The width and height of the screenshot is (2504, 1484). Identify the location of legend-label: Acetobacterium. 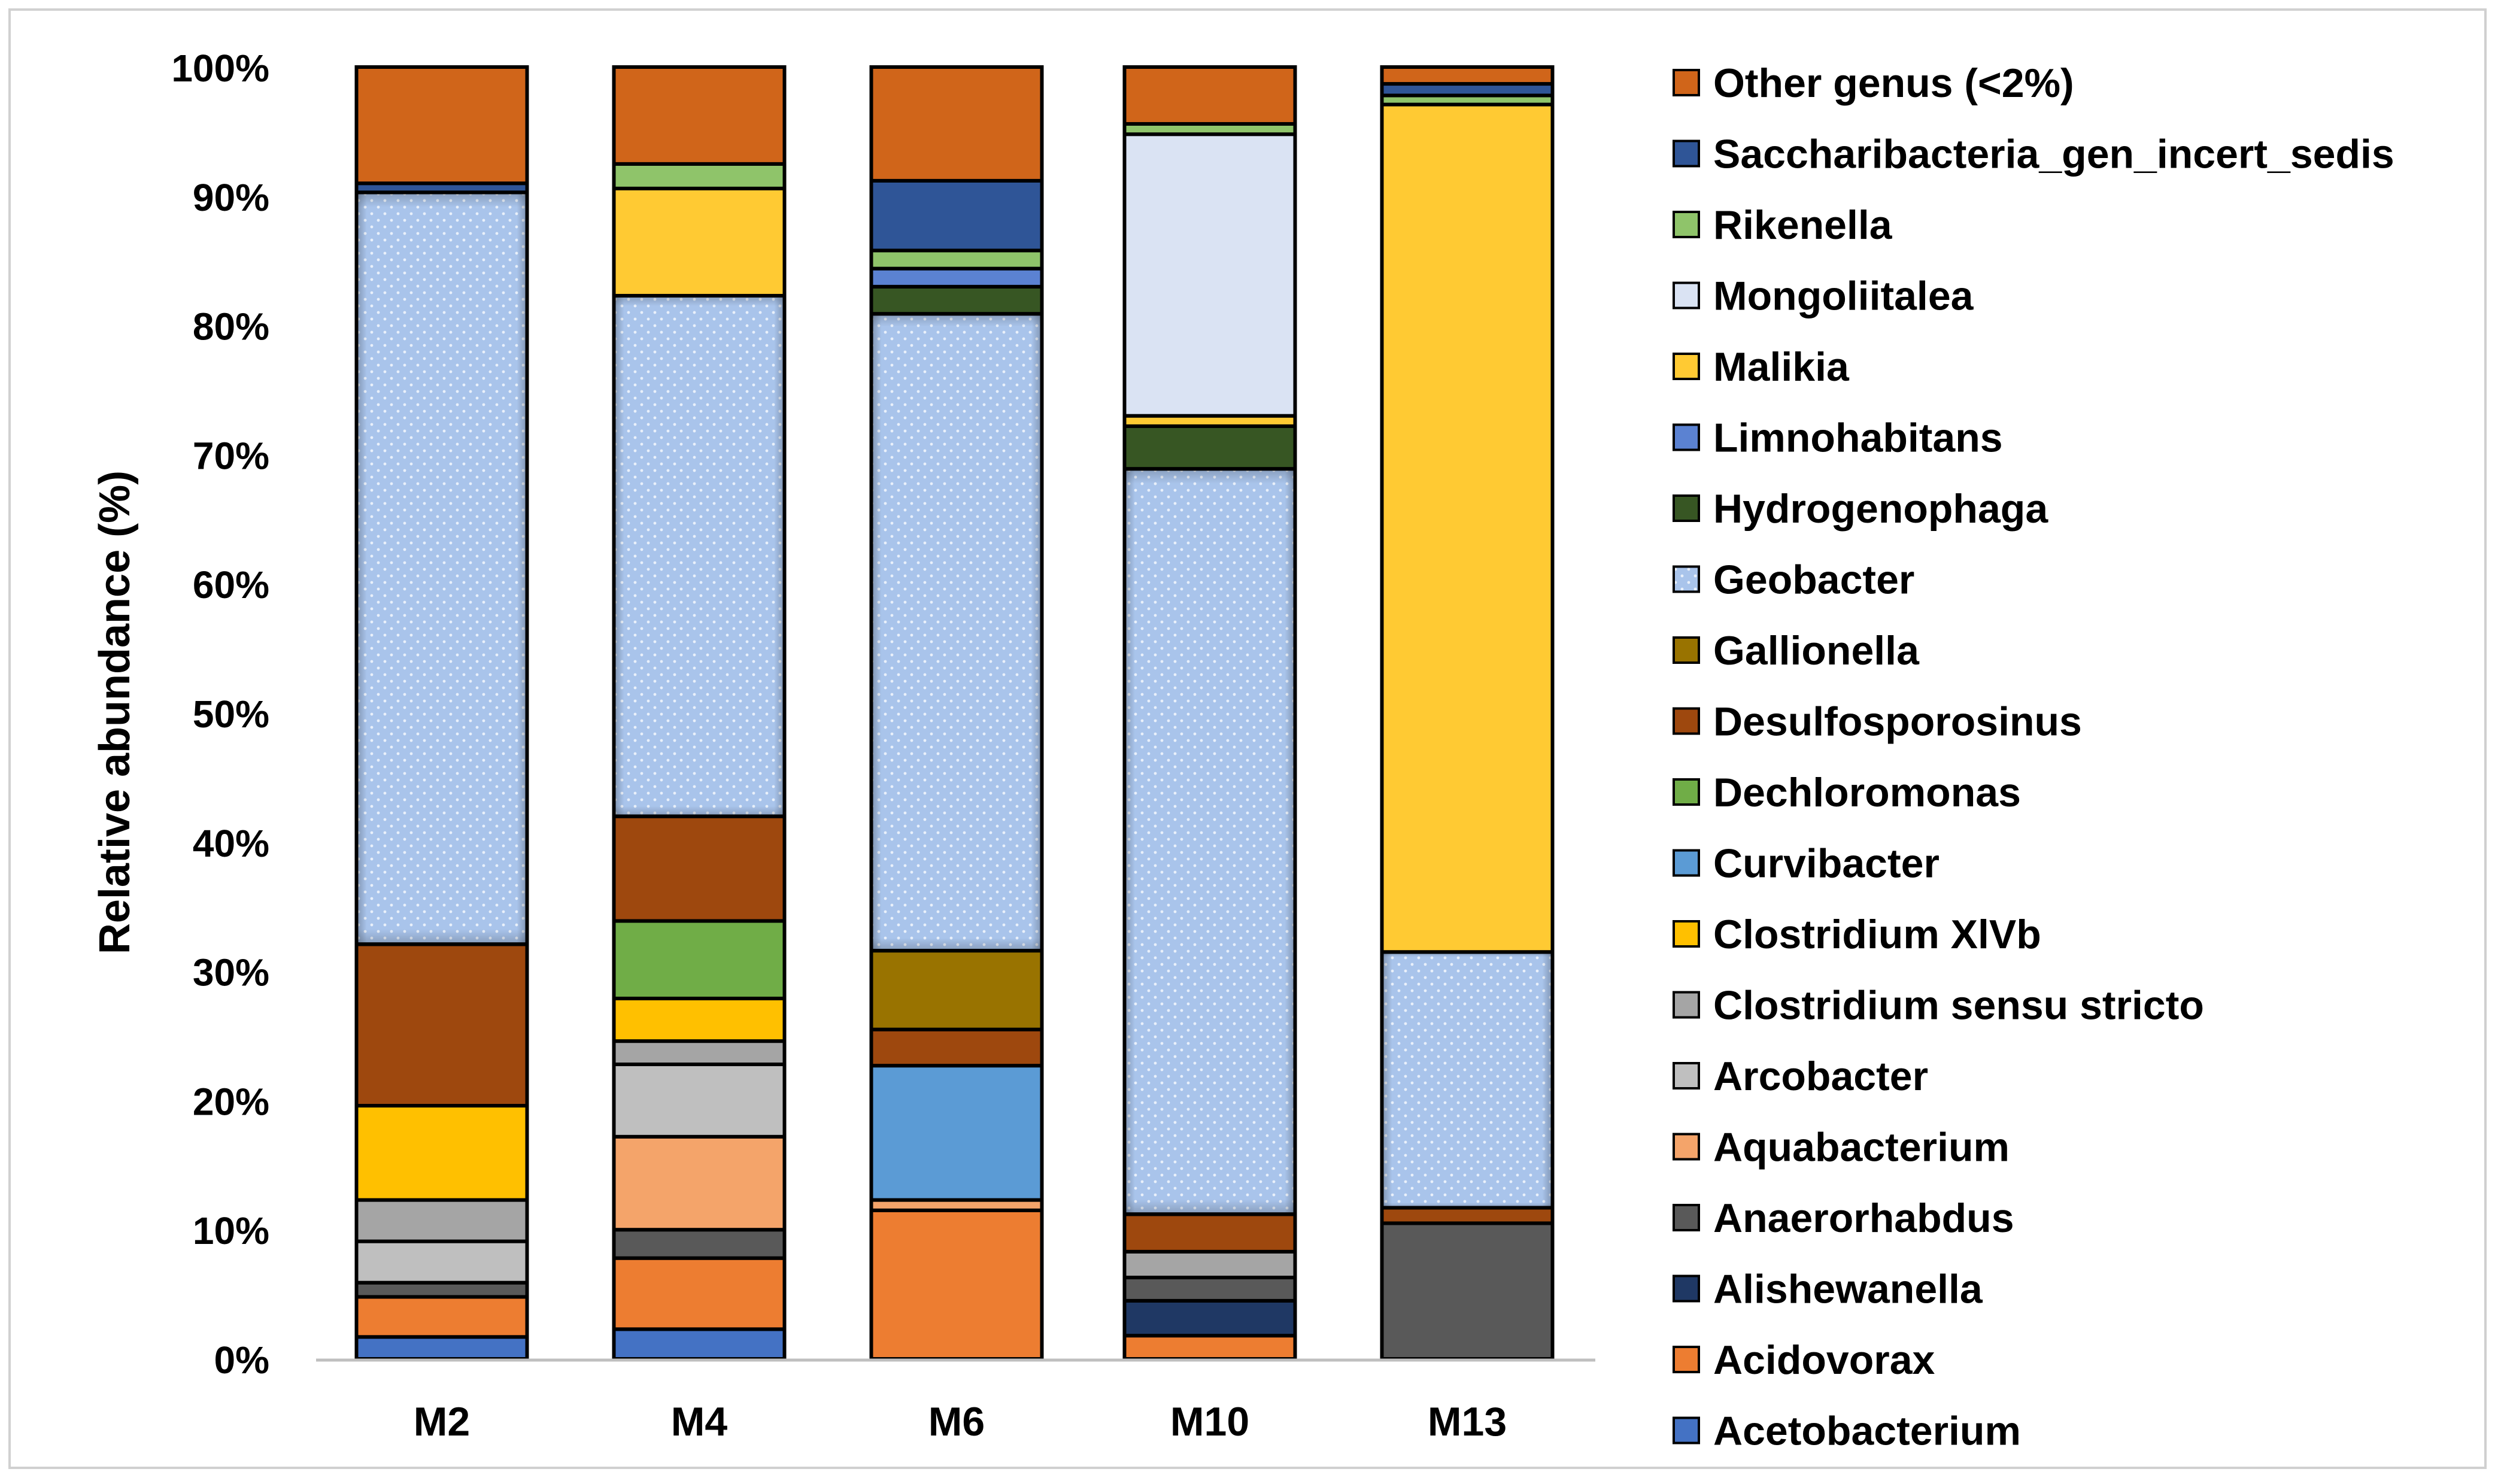
(1867, 1431).